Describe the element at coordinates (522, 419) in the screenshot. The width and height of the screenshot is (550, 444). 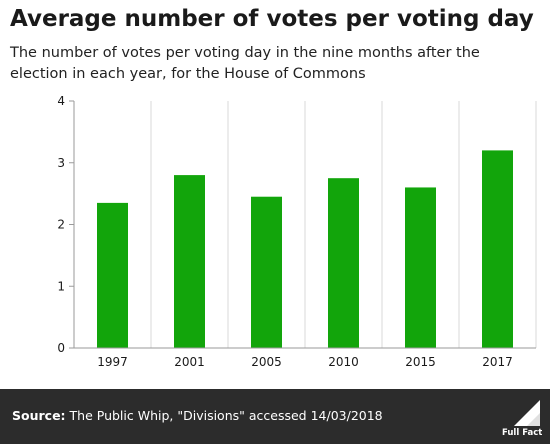
I see `full-fact-logo: Full Fact` at that location.